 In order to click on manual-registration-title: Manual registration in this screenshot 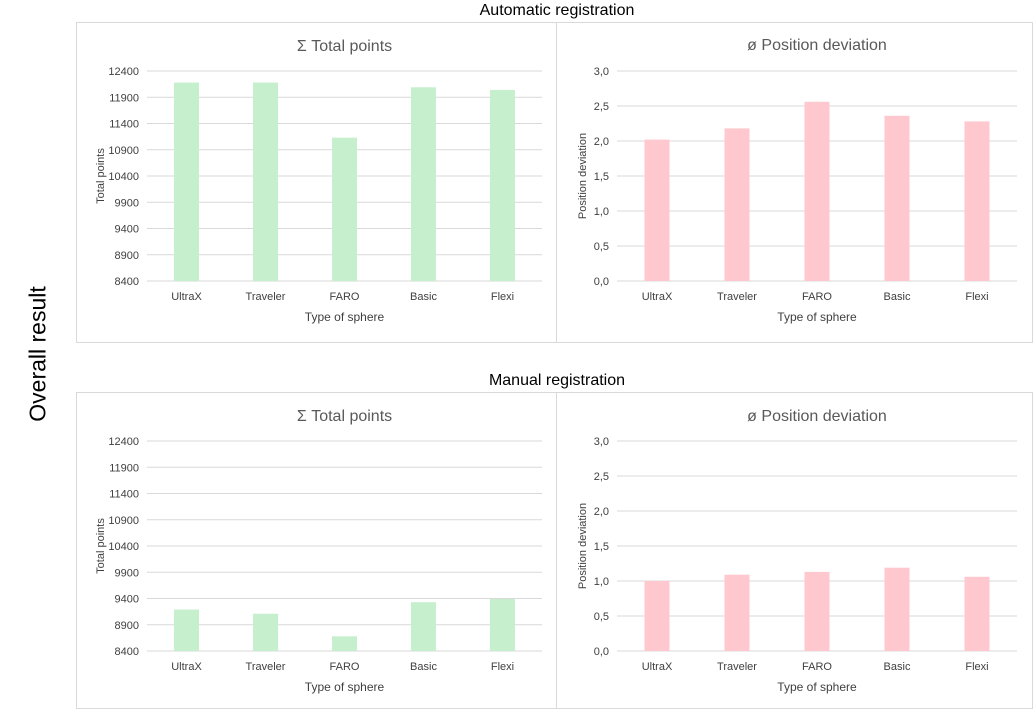, I will do `click(557, 380)`.